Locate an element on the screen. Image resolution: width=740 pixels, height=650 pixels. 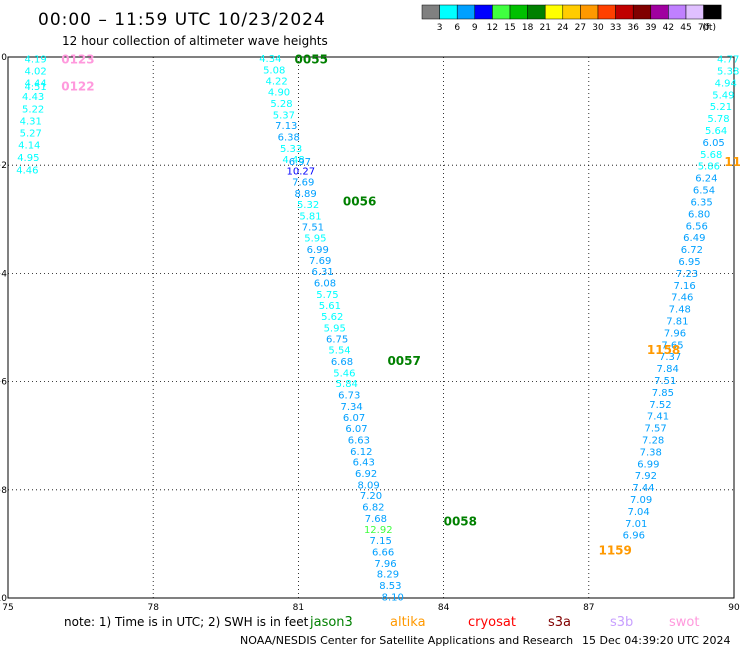
colorbar-label: 18 is located at coordinates (528, 28).